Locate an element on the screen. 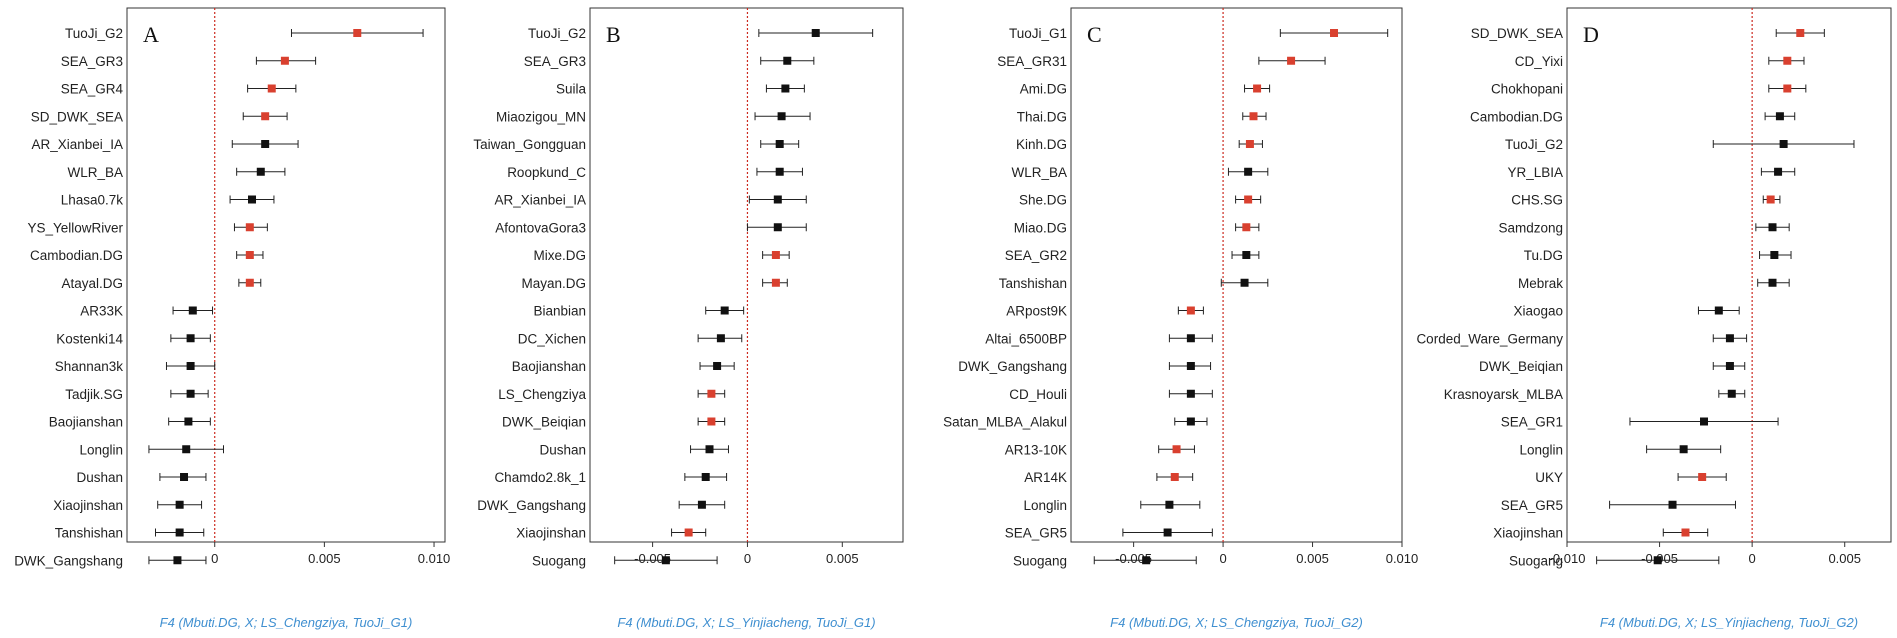 The width and height of the screenshot is (1897, 638). population-label: AR33K is located at coordinates (101, 311).